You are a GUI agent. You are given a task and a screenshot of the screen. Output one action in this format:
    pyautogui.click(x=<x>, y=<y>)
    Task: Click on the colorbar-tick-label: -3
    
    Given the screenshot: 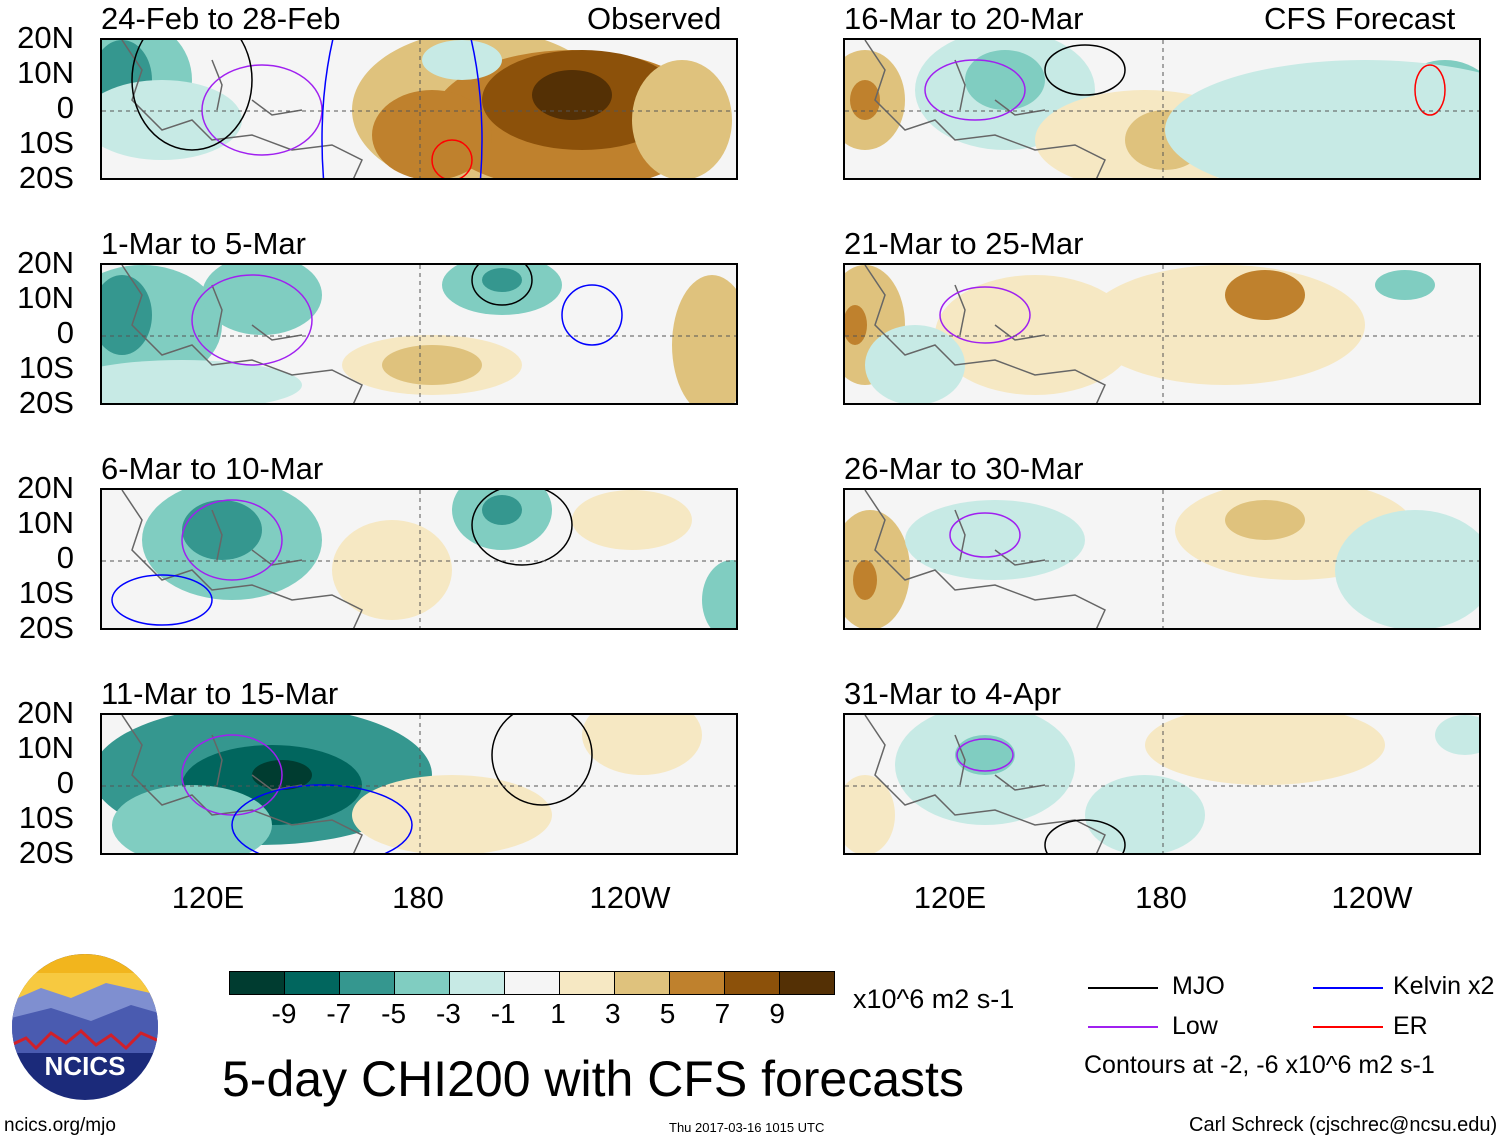 What is the action you would take?
    pyautogui.click(x=448, y=1013)
    